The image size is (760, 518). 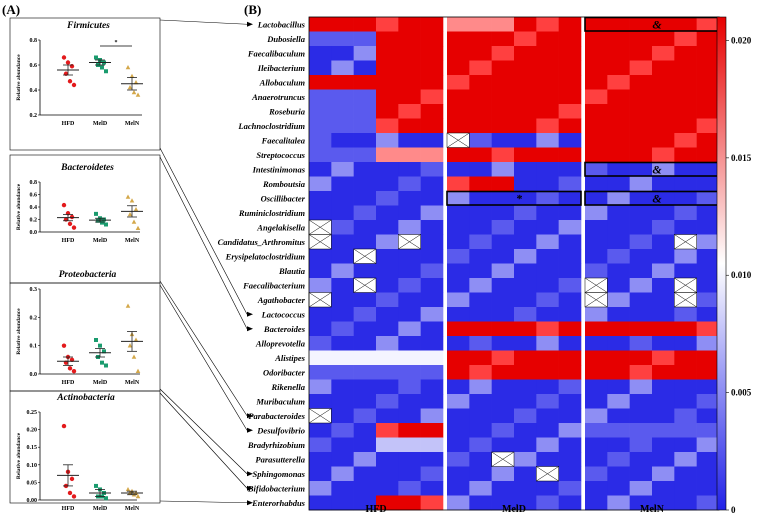 I want to click on colorbar-tick-label: 0.020, so click(x=741, y=40).